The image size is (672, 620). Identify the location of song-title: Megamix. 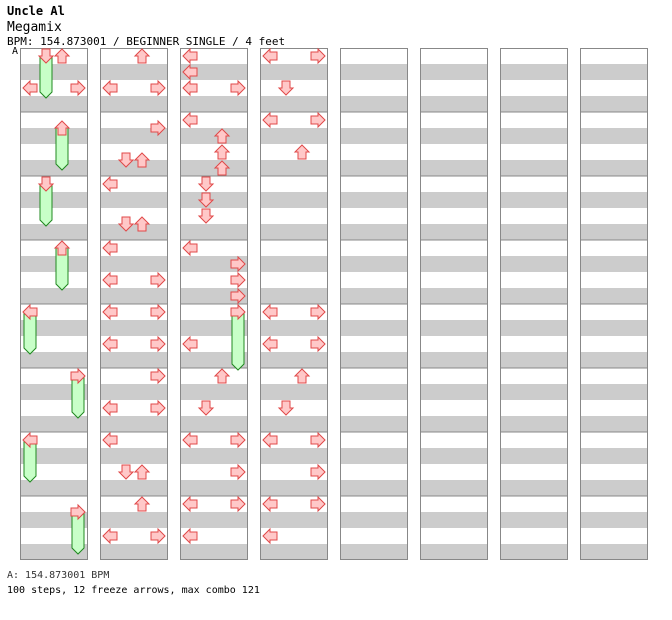
(34, 27).